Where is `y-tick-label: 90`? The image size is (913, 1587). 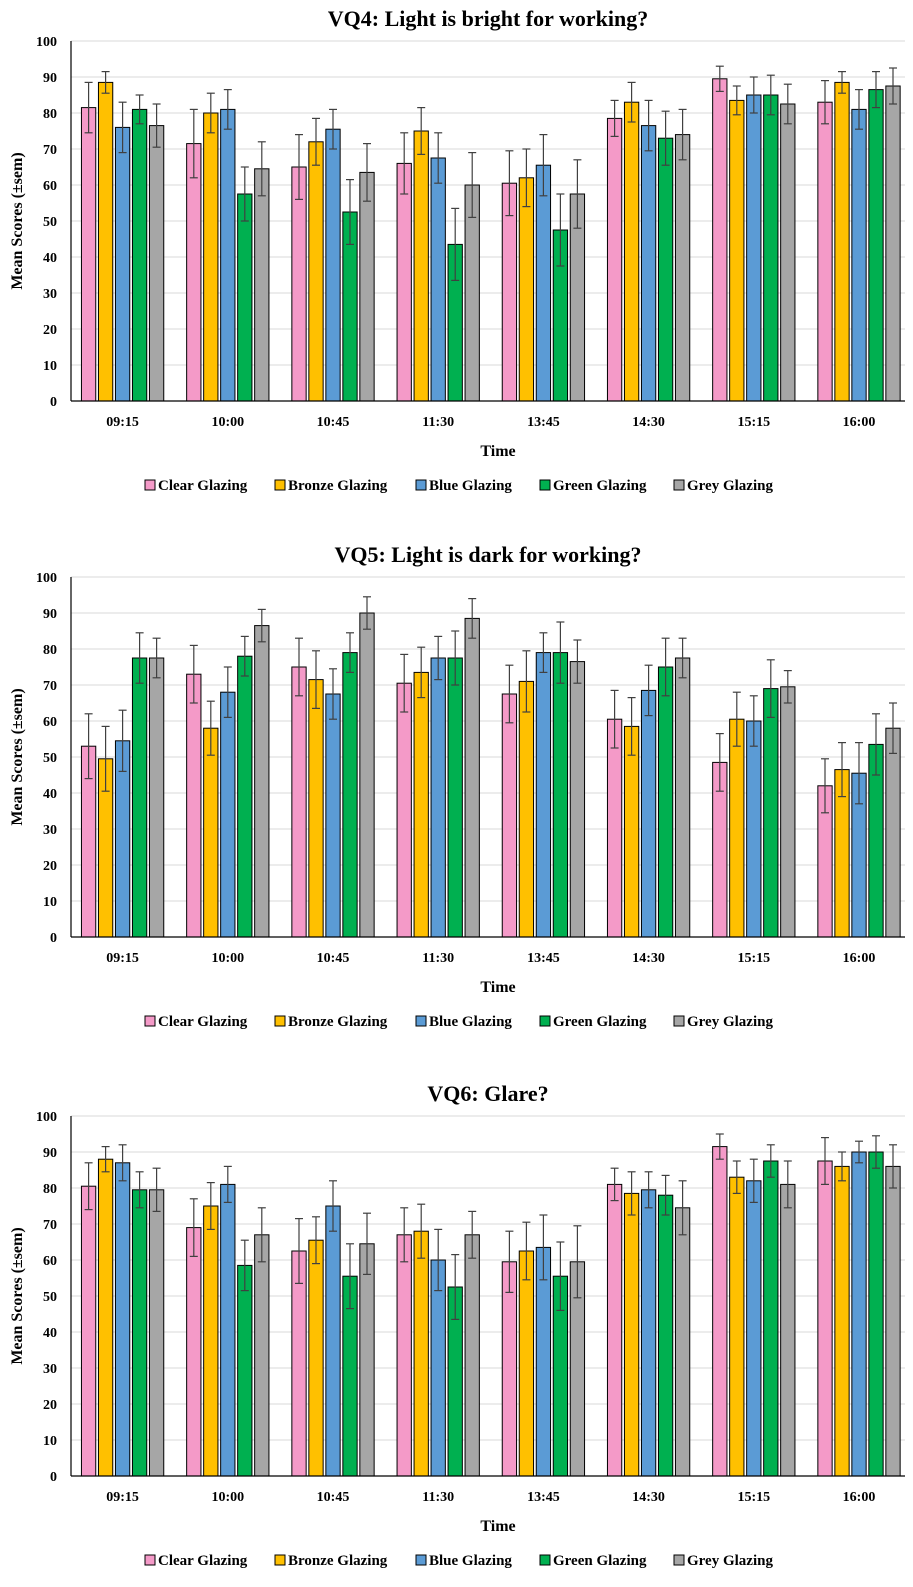
y-tick-label: 90 is located at coordinates (50, 1153).